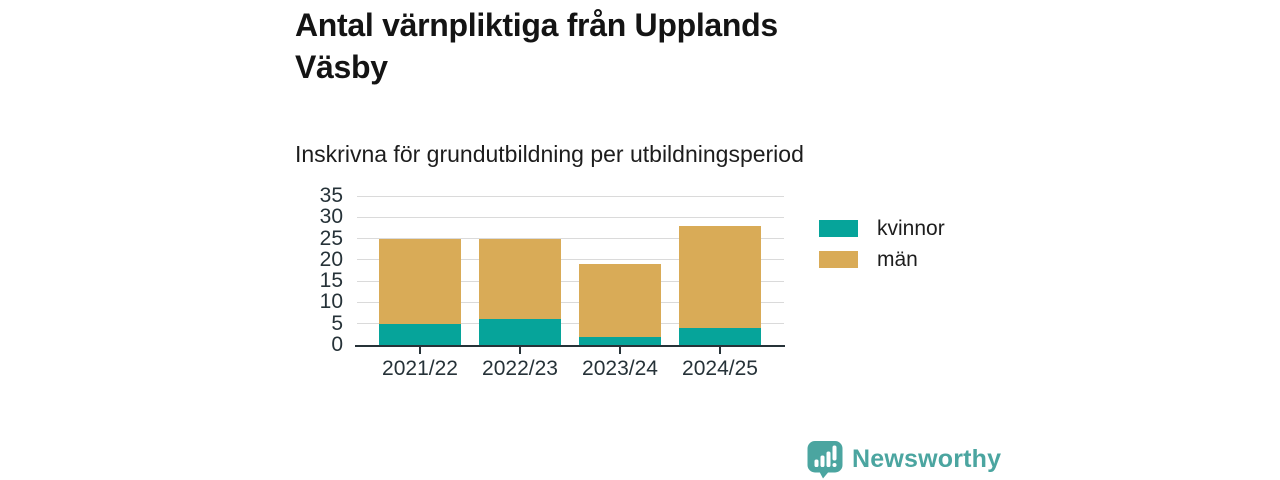  What do you see at coordinates (331, 281) in the screenshot?
I see `y-tick-label: 15` at bounding box center [331, 281].